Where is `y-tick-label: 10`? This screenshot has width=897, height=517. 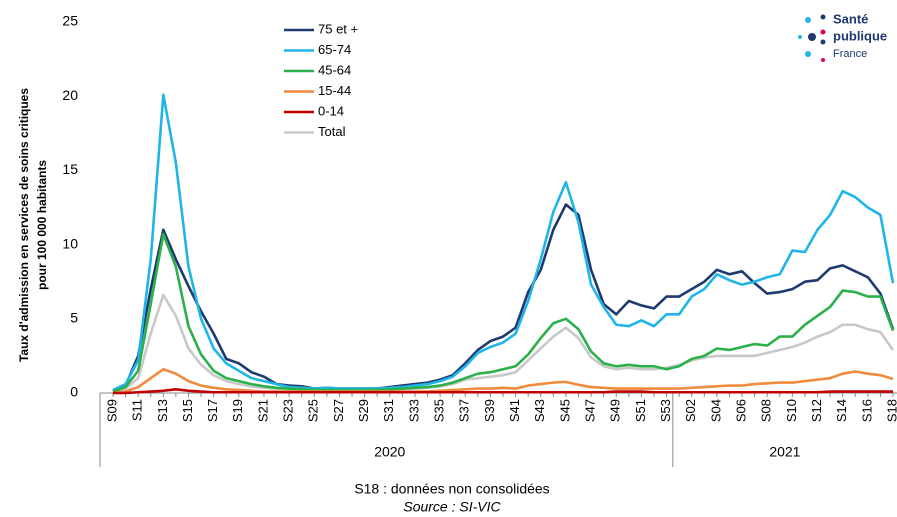
y-tick-label: 10 is located at coordinates (70, 243).